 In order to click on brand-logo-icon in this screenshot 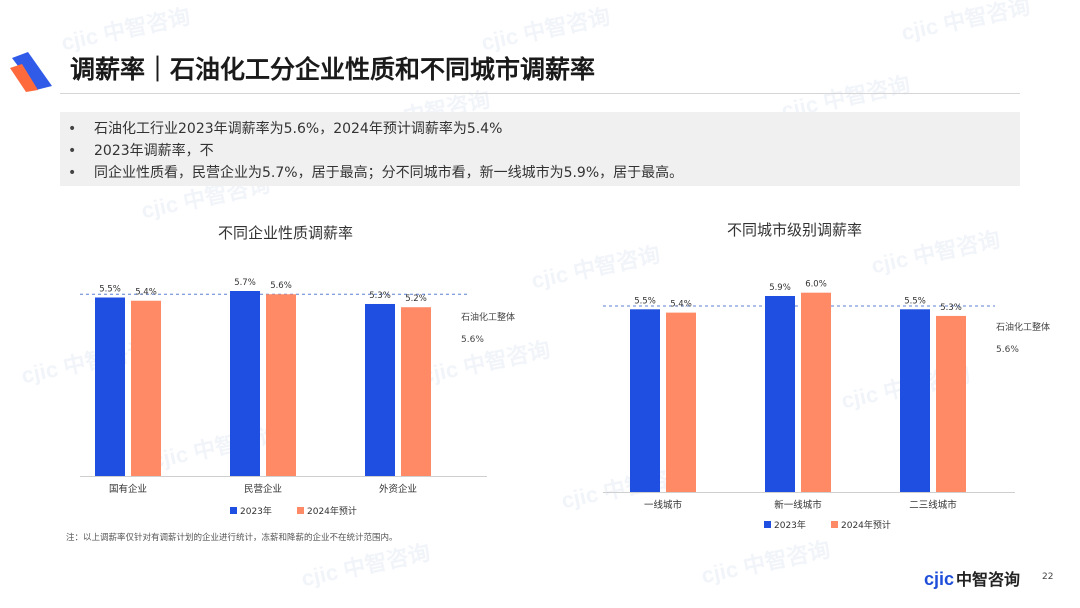, I will do `click(31, 72)`.